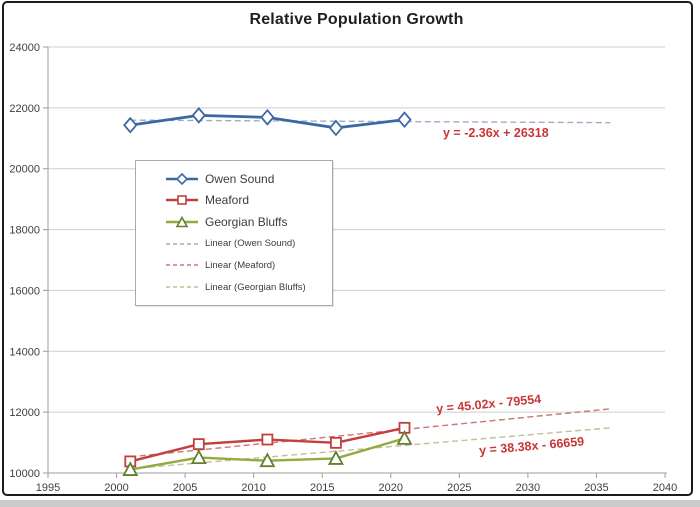  What do you see at coordinates (528, 488) in the screenshot?
I see `x-tick-label: 2030` at bounding box center [528, 488].